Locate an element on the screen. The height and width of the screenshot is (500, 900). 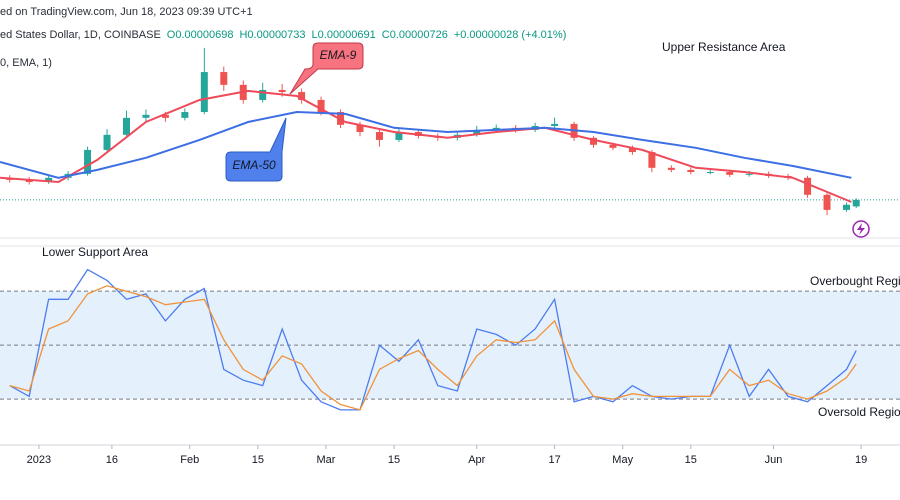
x-tick-label: 16 is located at coordinates (112, 460).